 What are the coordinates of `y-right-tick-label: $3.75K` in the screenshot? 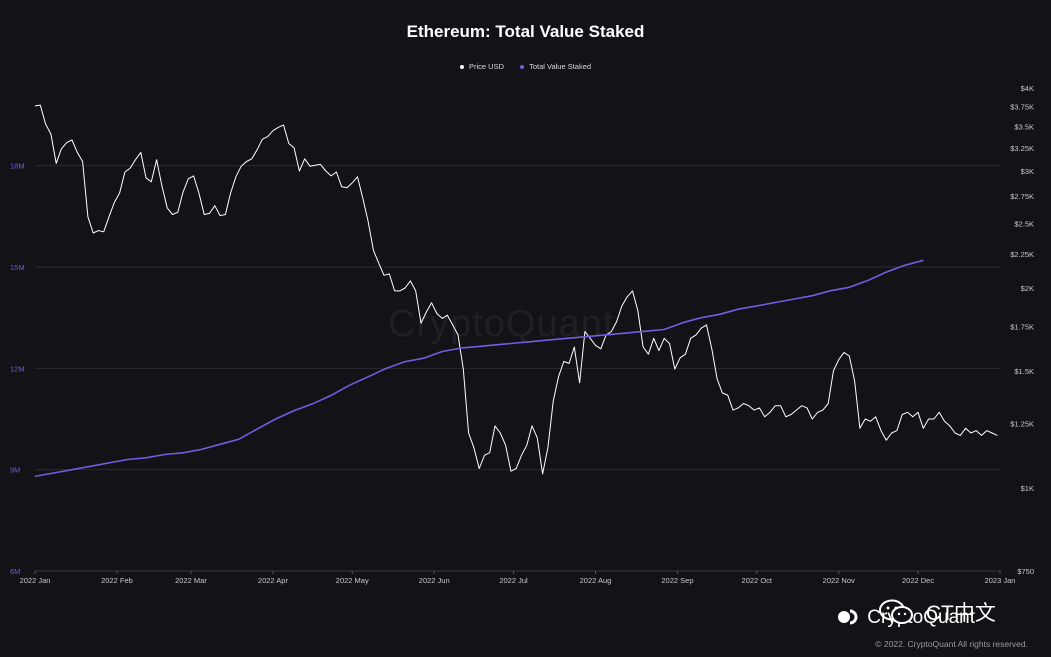 It's located at (1022, 107).